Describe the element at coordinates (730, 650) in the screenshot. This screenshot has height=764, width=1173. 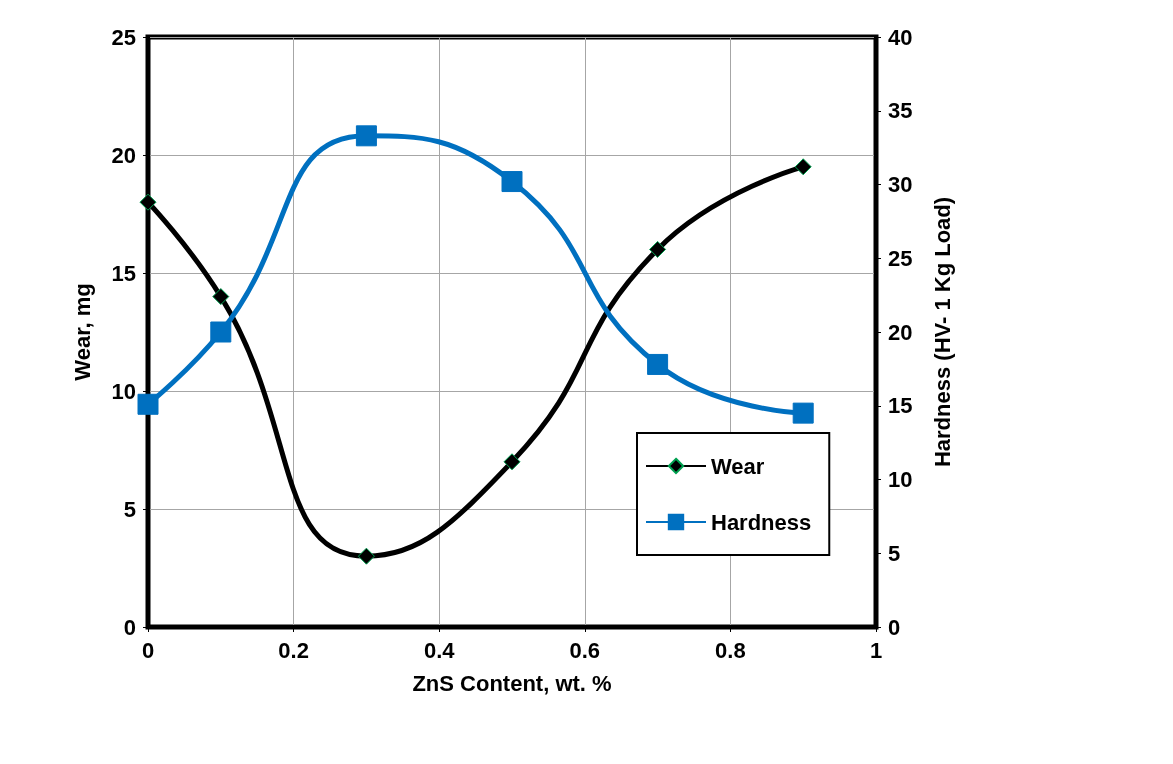
I see `x-tick-label: 0.8` at that location.